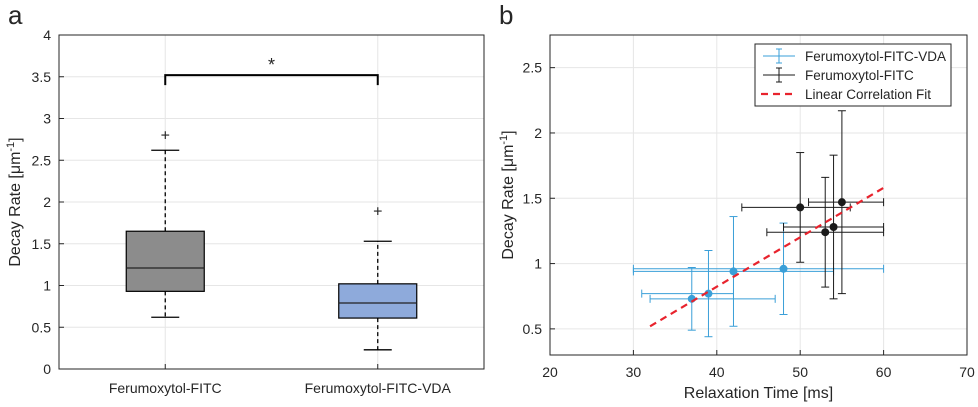 The image size is (978, 407). What do you see at coordinates (967, 372) in the screenshot?
I see `x-tick-label: 70` at bounding box center [967, 372].